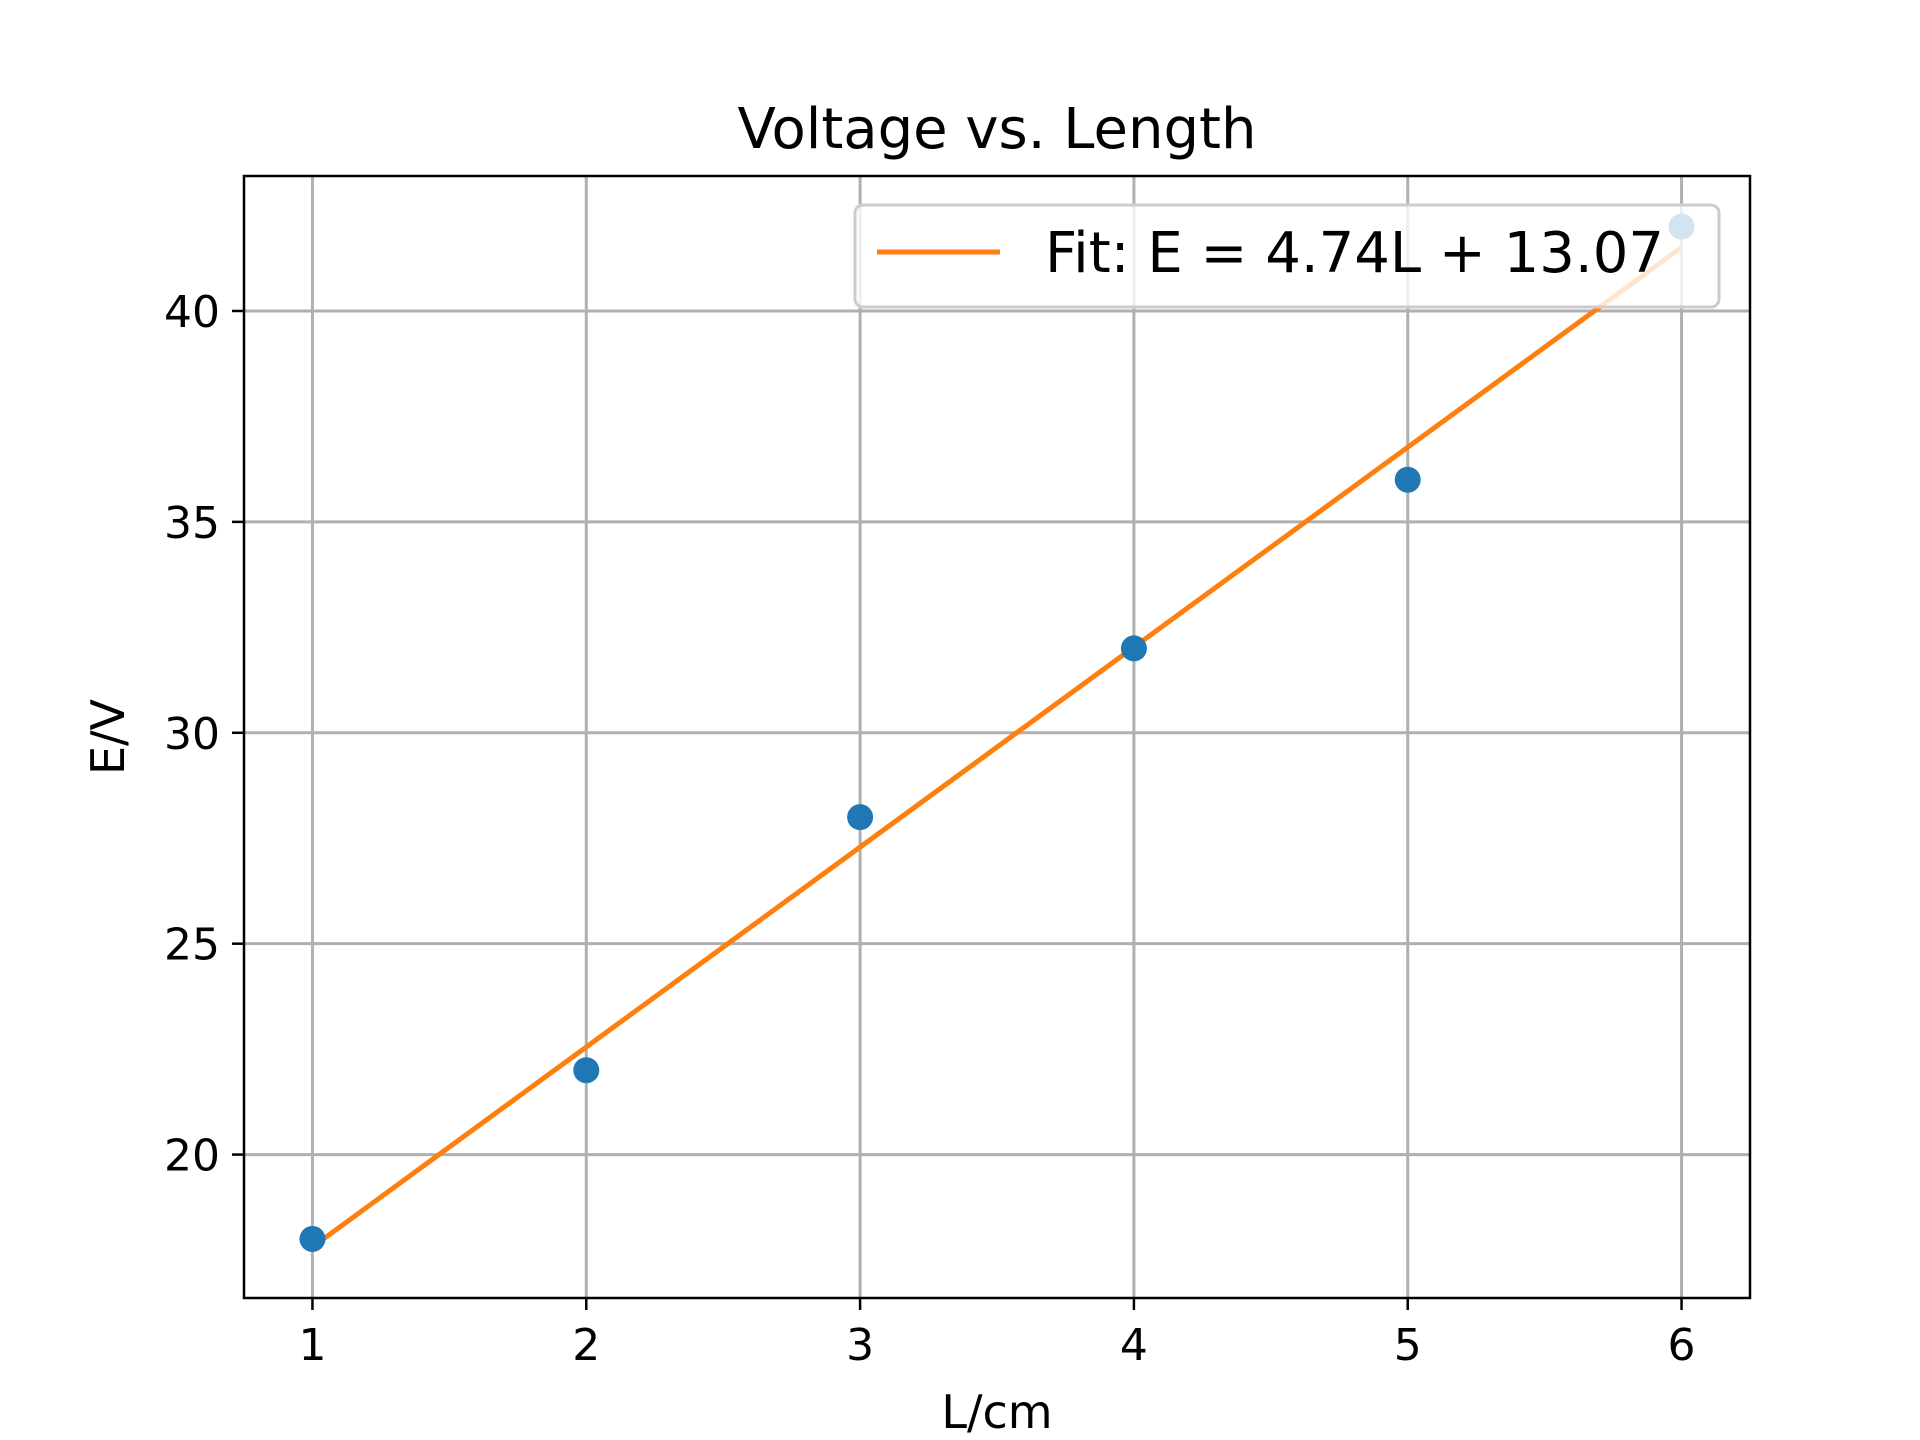 The height and width of the screenshot is (1440, 1920). What do you see at coordinates (1408, 1345) in the screenshot?
I see `x-tick-label: 5` at bounding box center [1408, 1345].